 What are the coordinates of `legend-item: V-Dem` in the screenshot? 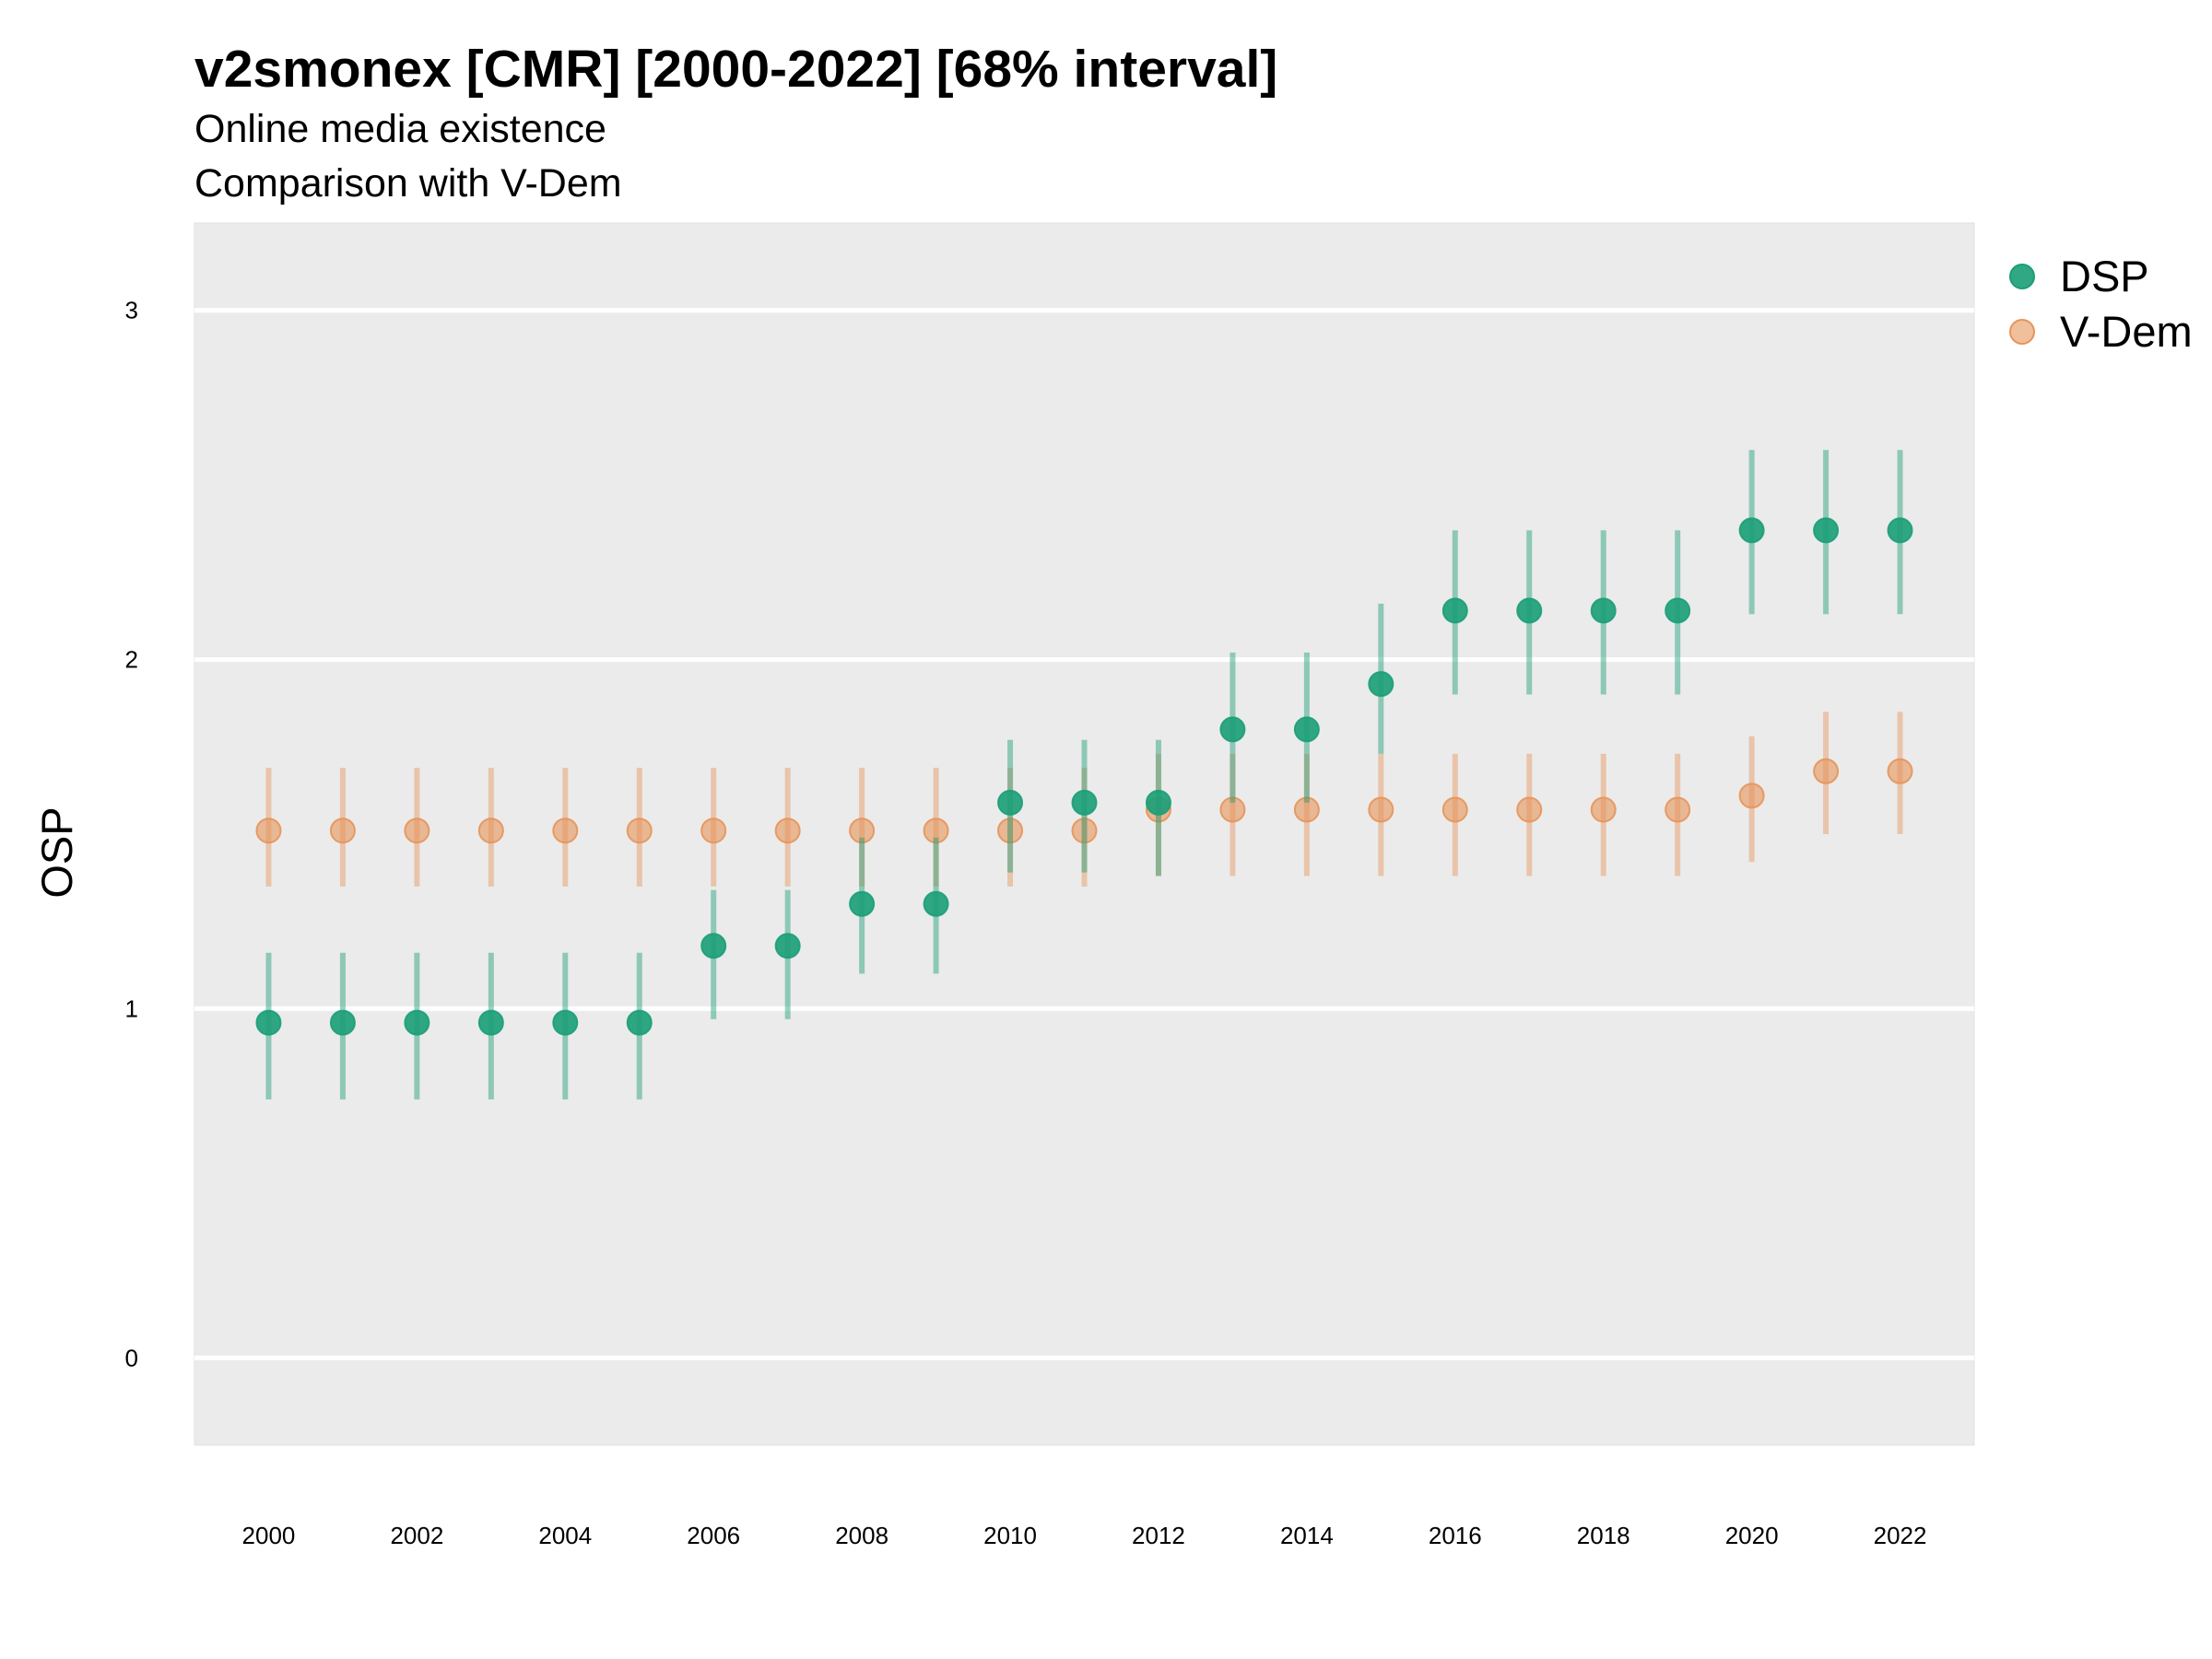 It's located at (2101, 331).